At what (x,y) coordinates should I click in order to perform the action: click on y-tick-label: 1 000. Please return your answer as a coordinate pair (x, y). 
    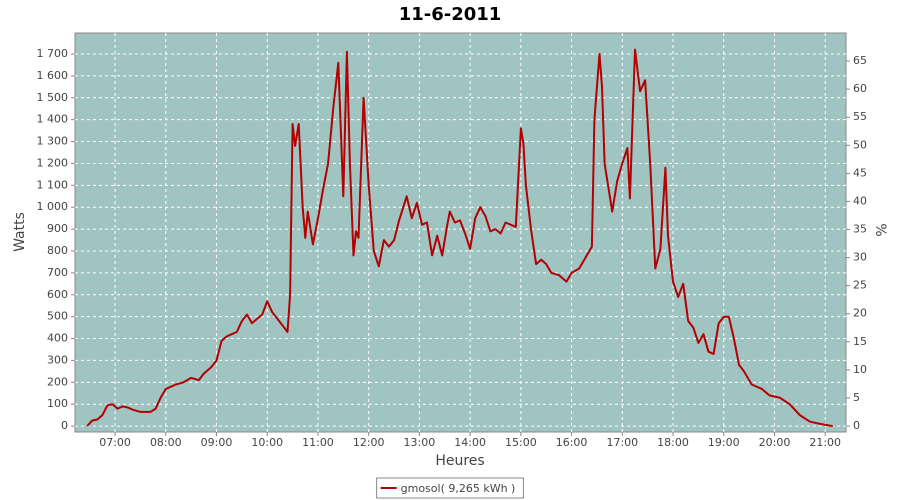
    Looking at the image, I should click on (53, 206).